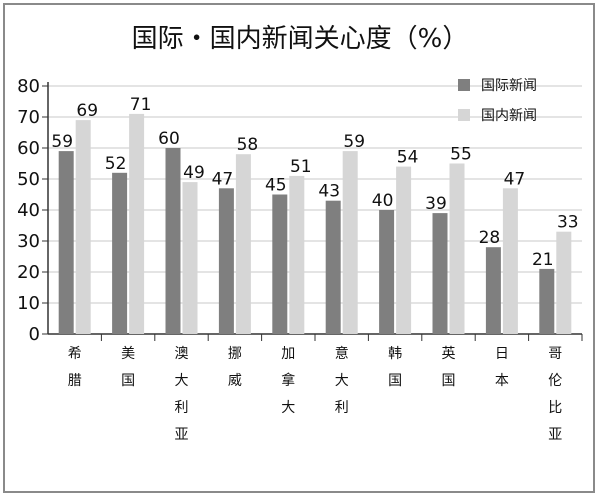 The height and width of the screenshot is (500, 600). What do you see at coordinates (342, 380) in the screenshot?
I see `category-label: 意大利` at bounding box center [342, 380].